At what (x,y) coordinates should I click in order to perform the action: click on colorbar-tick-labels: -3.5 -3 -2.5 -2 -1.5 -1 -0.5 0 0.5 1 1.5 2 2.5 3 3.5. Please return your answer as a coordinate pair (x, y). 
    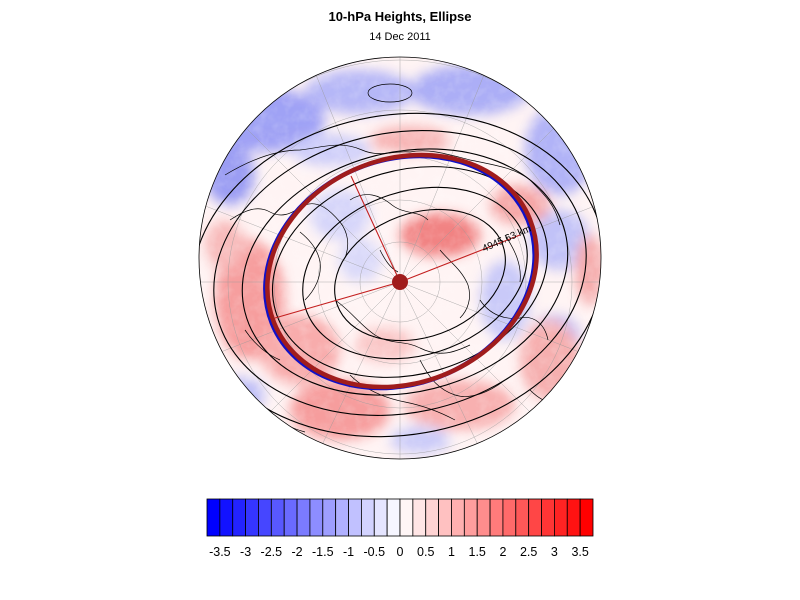
    Looking at the image, I should click on (399, 552).